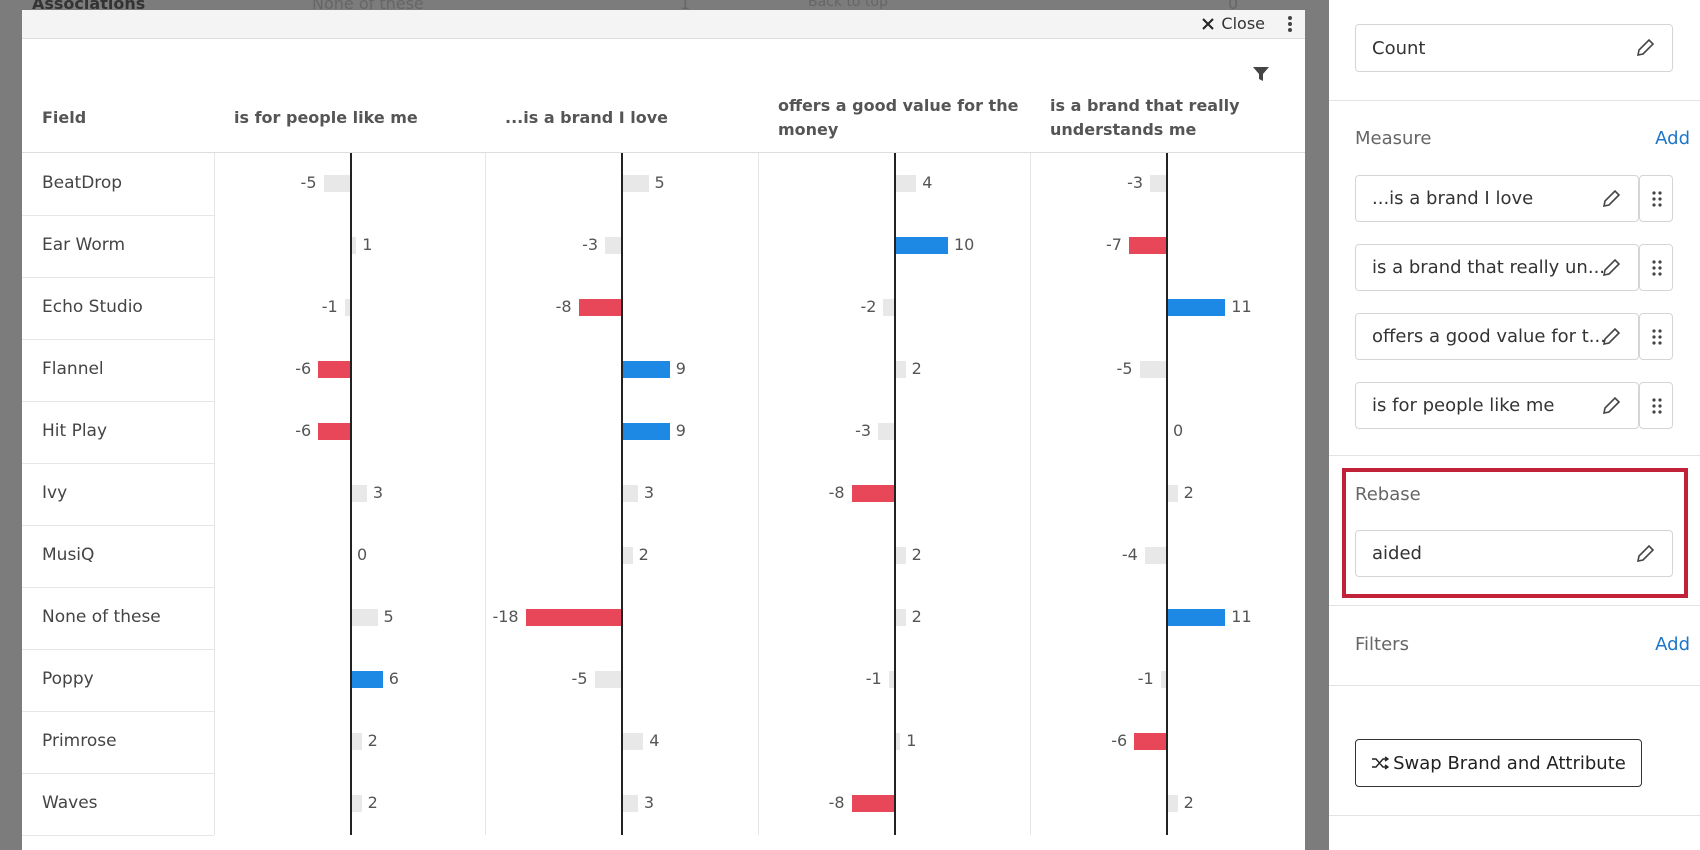 The image size is (1700, 850). I want to click on filter-icon, so click(1261, 74).